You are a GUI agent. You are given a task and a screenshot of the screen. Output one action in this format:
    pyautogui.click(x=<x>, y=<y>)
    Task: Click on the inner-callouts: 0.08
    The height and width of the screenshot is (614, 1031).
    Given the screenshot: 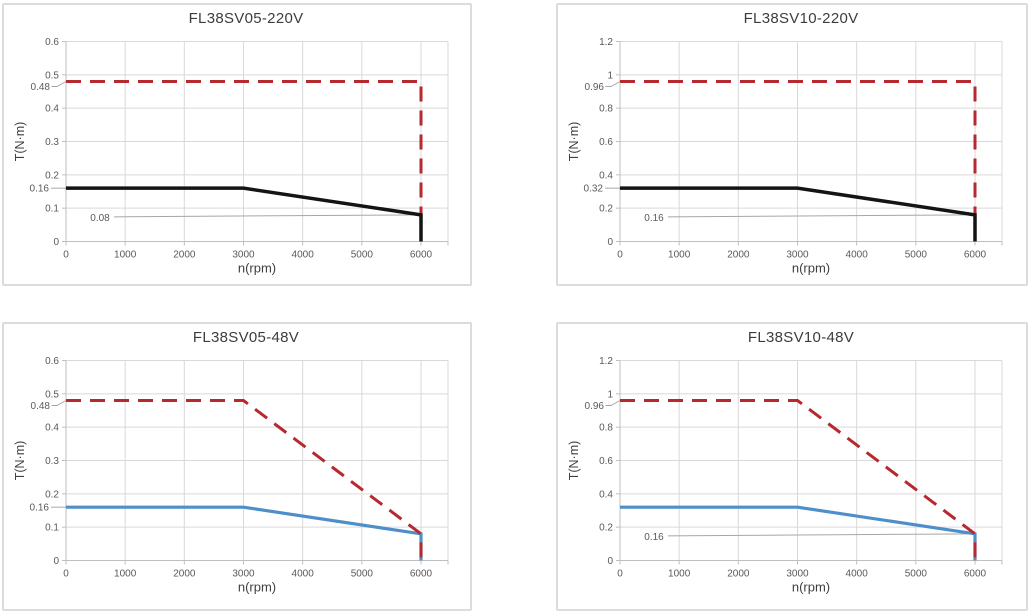 What is the action you would take?
    pyautogui.click(x=256, y=218)
    